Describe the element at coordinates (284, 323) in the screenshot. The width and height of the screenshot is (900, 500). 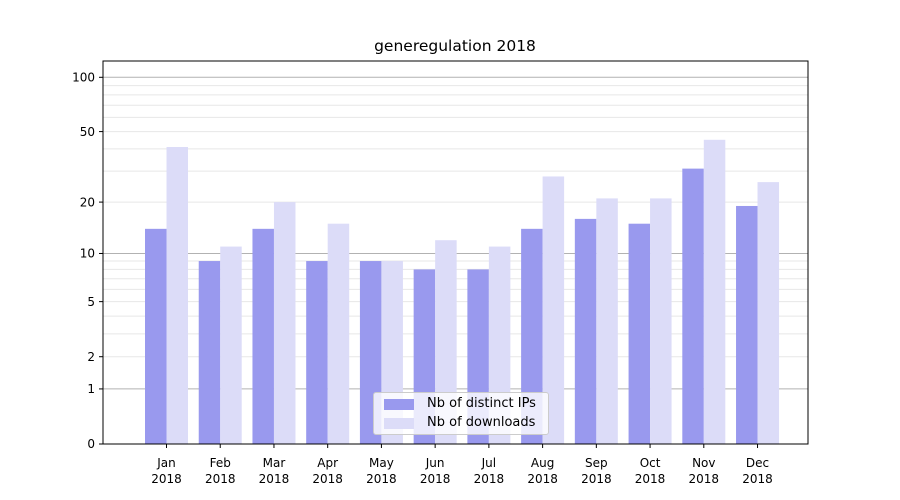
I see `bar-mar-series1` at that location.